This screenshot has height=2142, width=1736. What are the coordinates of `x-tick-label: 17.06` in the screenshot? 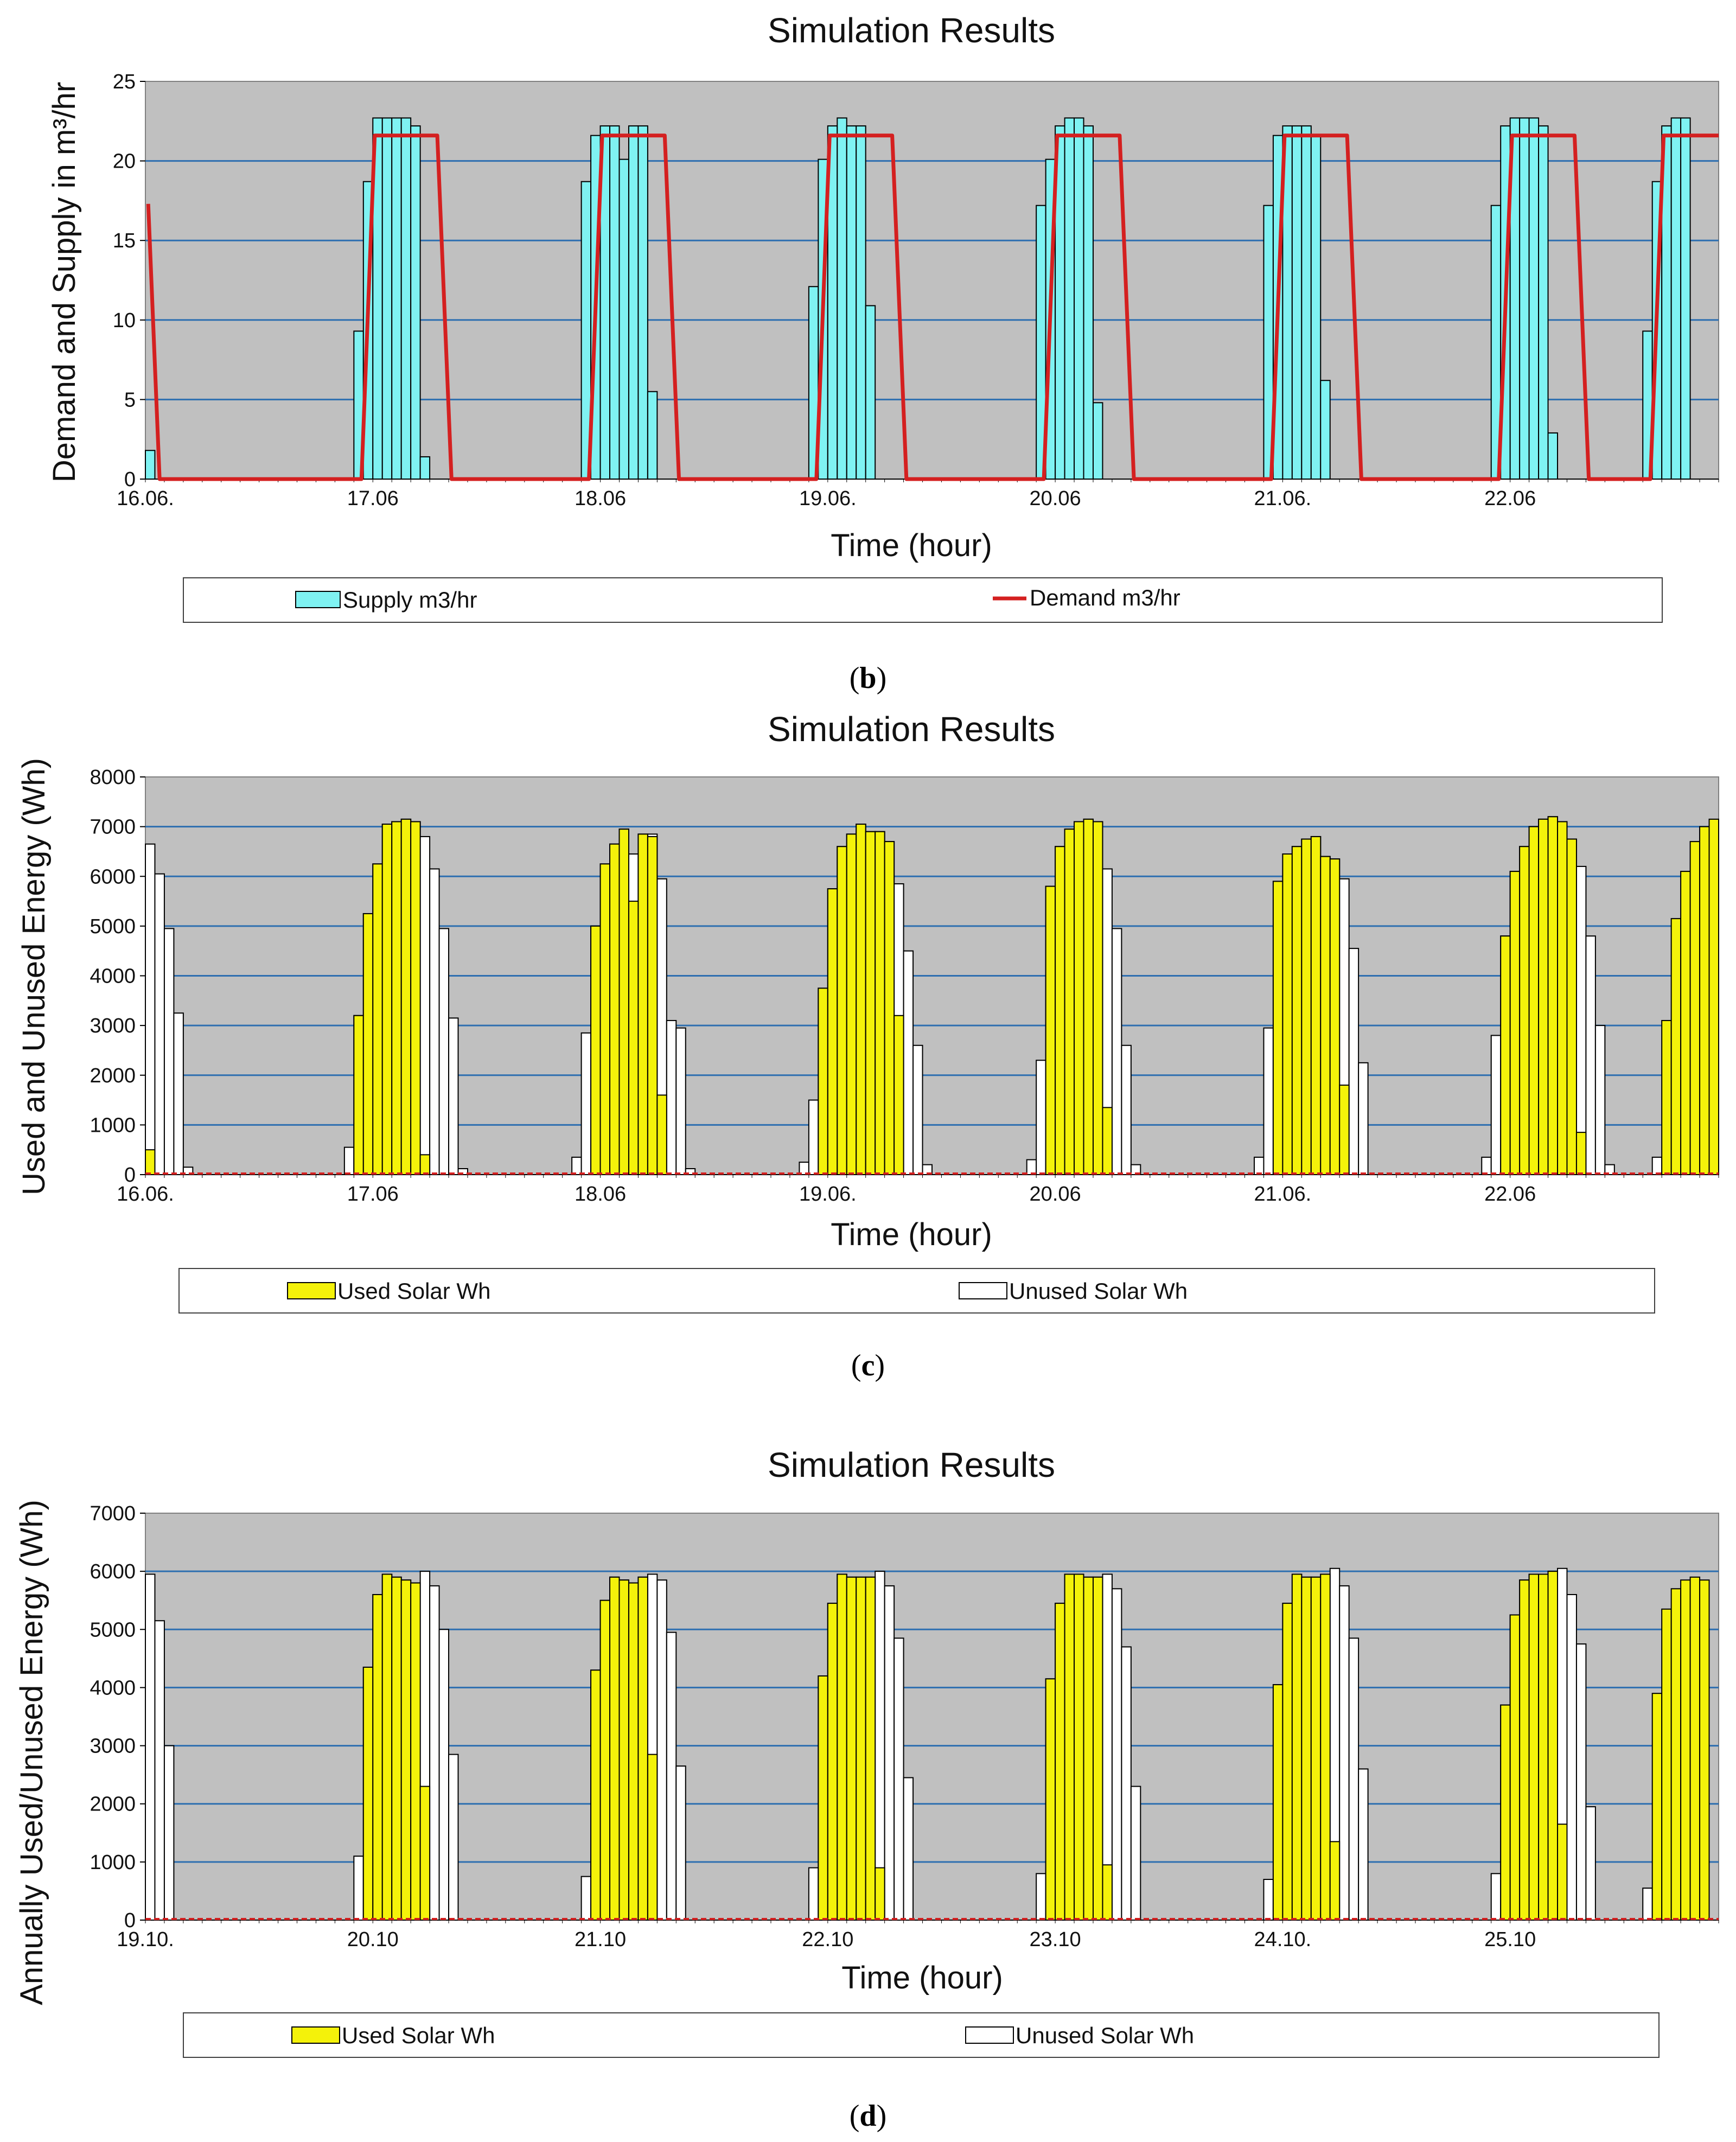 It's located at (373, 498).